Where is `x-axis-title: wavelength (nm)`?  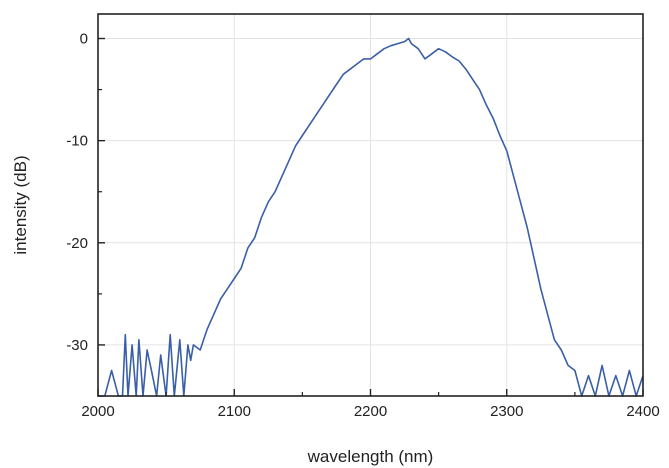
x-axis-title: wavelength (nm) is located at coordinates (370, 456).